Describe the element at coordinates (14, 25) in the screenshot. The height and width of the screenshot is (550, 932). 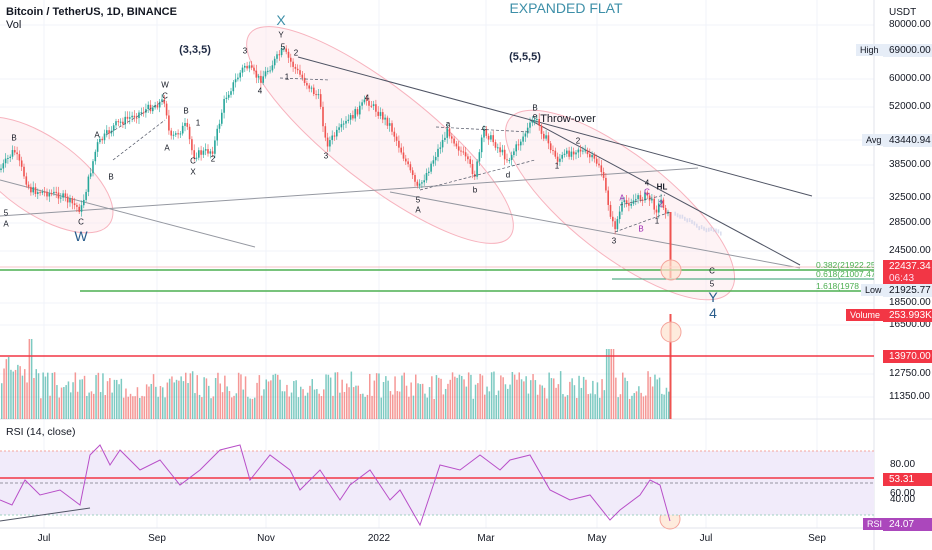
I see `volume-legend: Vol` at that location.